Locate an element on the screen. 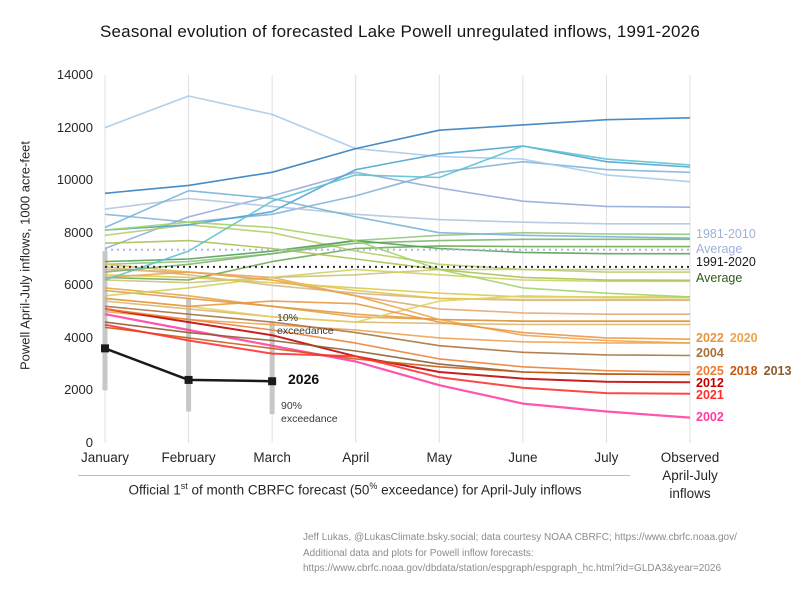  y-tick-label: 8000 is located at coordinates (78, 232).